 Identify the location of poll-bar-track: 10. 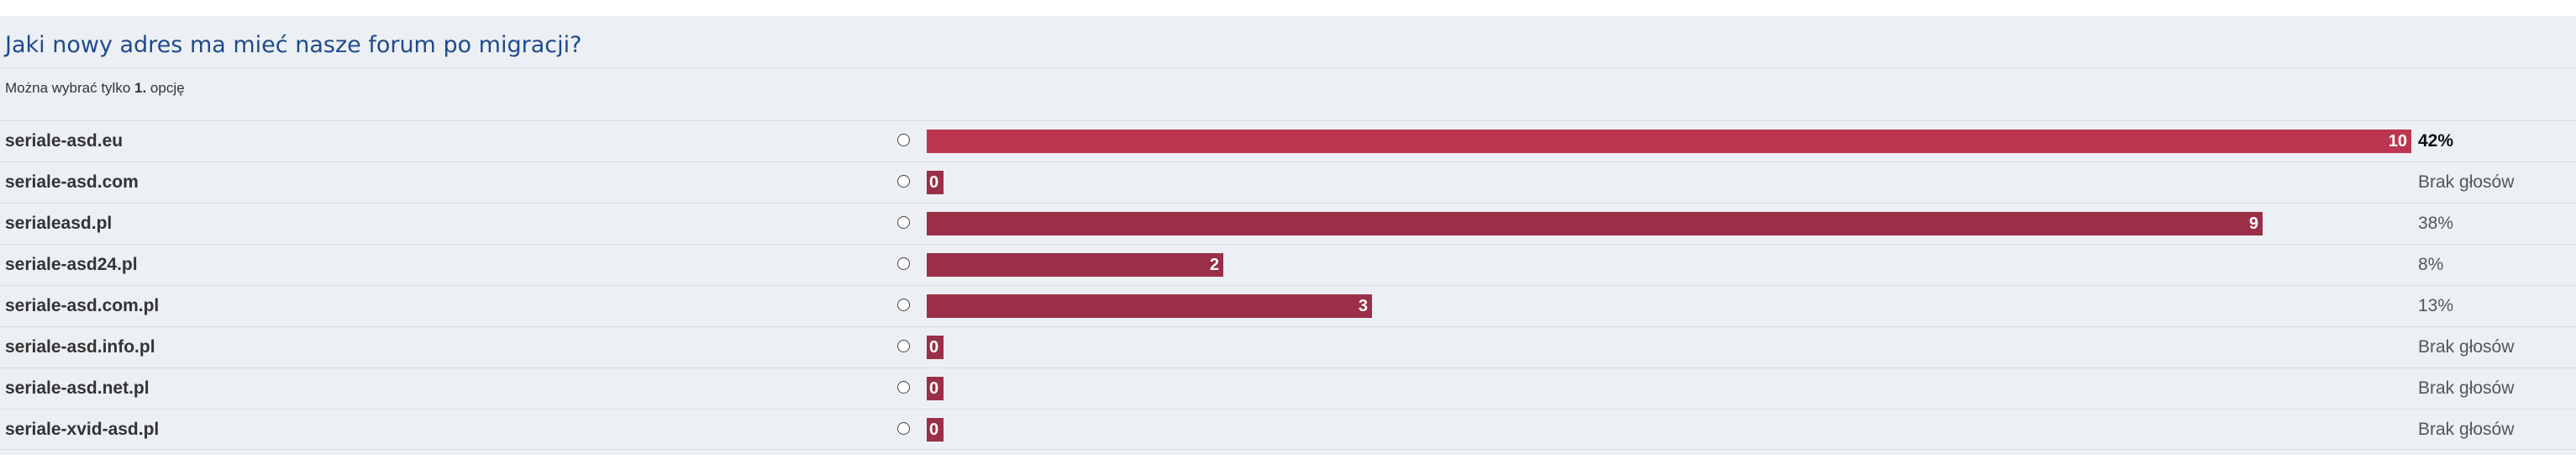
(1669, 140).